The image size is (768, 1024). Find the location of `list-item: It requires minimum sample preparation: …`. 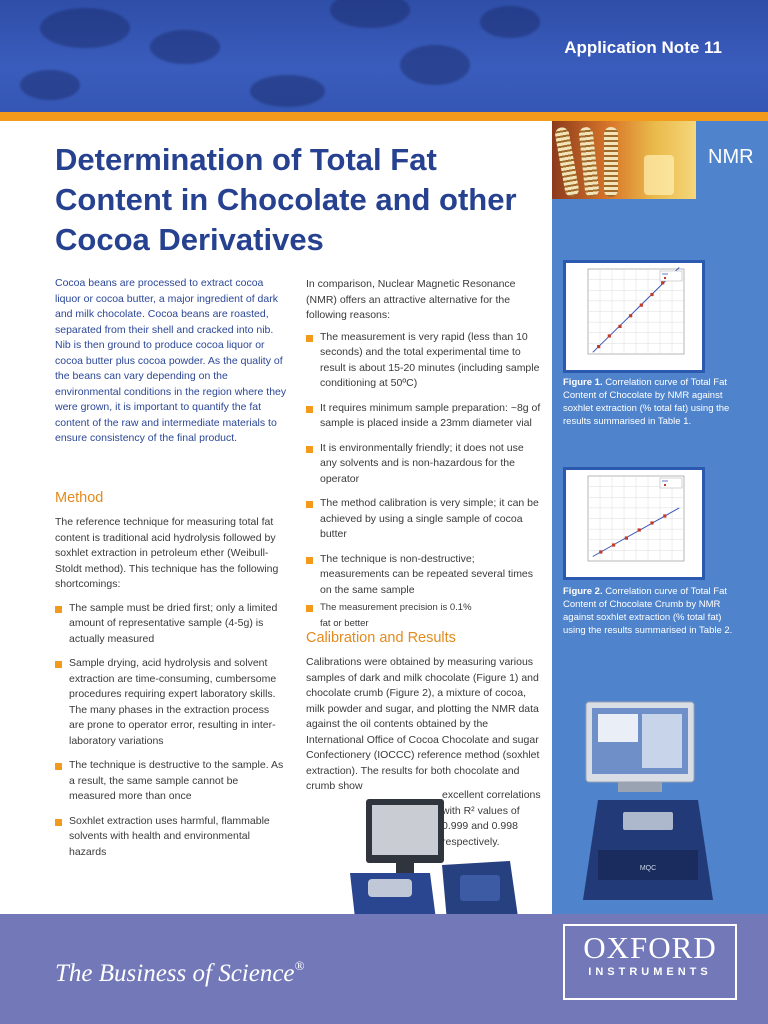

list-item: It requires minimum sample preparation: … is located at coordinates (423, 416).